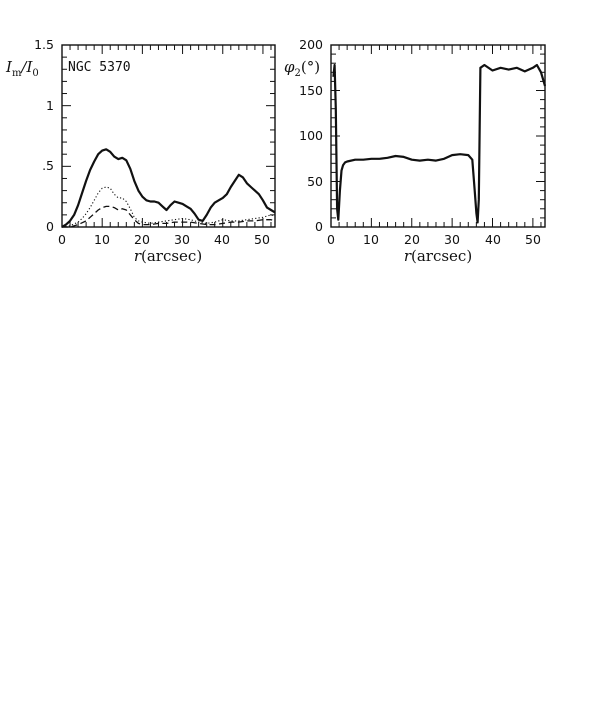 This screenshot has height=720, width=598. Describe the element at coordinates (50, 105) in the screenshot. I see `y-tick-label: 1` at that location.